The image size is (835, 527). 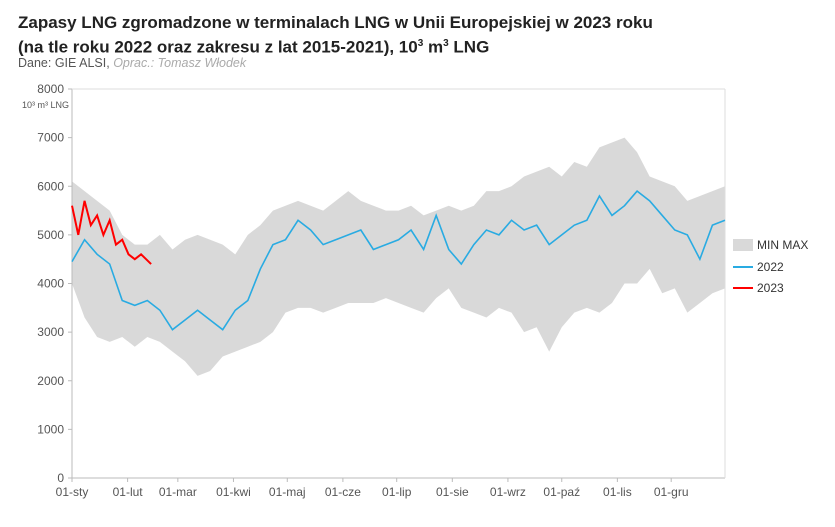 What do you see at coordinates (50, 284) in the screenshot?
I see `y-tick-label: 4000` at bounding box center [50, 284].